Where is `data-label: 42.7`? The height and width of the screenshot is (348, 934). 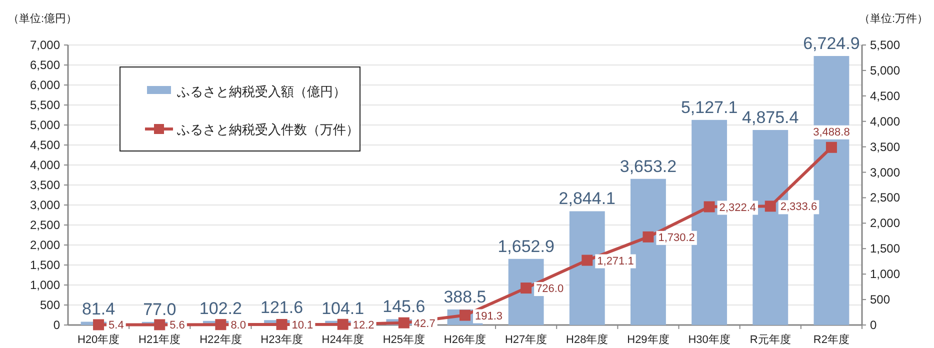 data-label: 42.7 is located at coordinates (425, 324).